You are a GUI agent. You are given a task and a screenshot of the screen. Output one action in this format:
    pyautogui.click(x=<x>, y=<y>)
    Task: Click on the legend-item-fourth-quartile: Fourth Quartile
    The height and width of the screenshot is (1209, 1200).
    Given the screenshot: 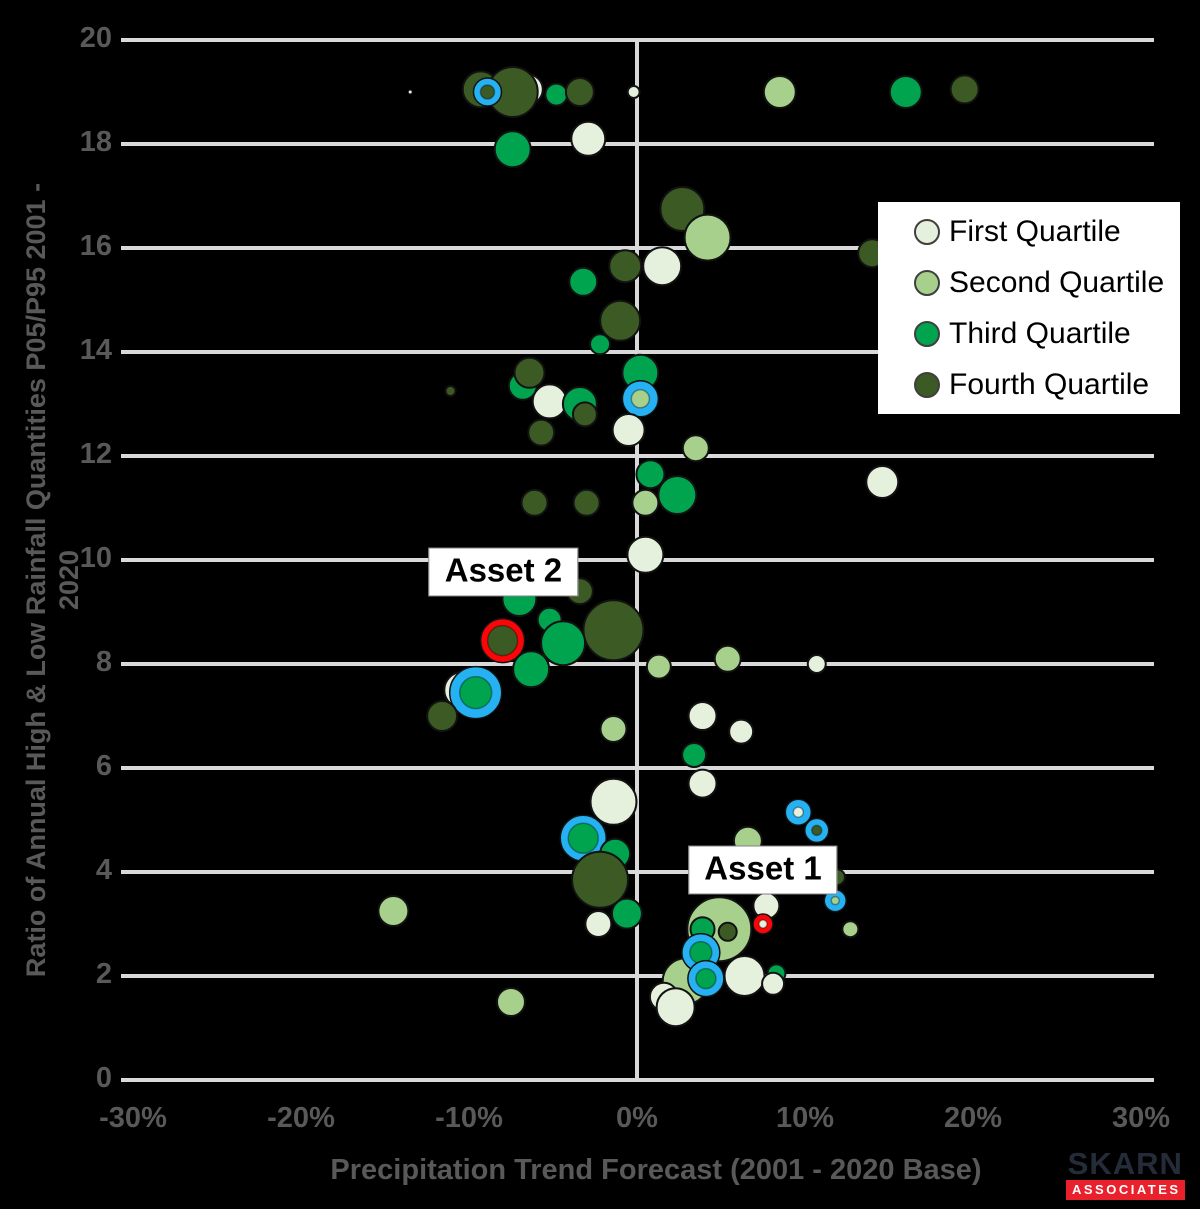 What is the action you would take?
    pyautogui.click(x=1029, y=384)
    